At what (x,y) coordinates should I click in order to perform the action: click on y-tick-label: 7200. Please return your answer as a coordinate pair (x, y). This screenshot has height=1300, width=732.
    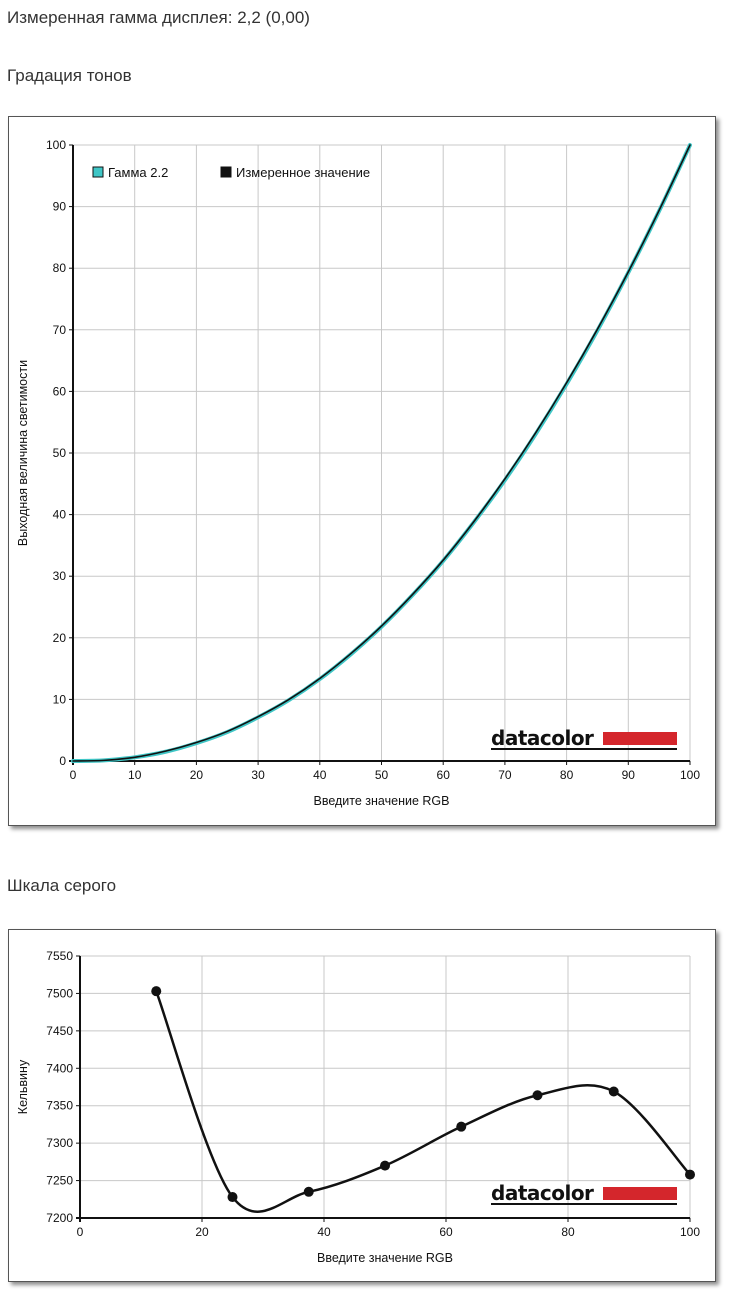
    Looking at the image, I should click on (59, 1218).